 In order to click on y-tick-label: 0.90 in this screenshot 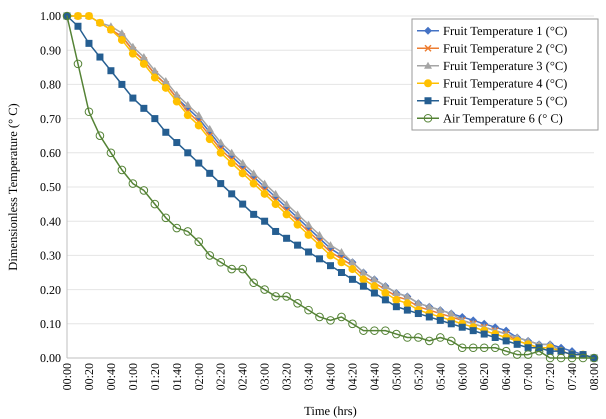, I will do `click(50, 50)`.